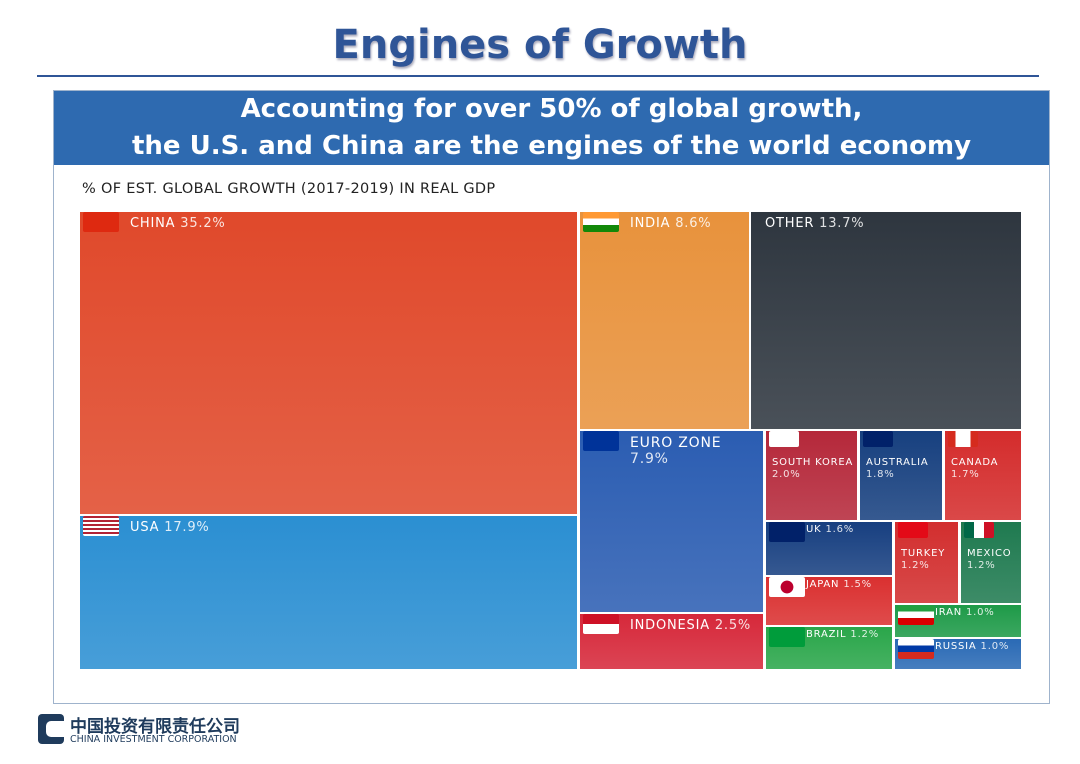 Image resolution: width=1080 pixels, height=764 pixels. Describe the element at coordinates (786, 474) in the screenshot. I see `cell-value: 2.0%` at that location.